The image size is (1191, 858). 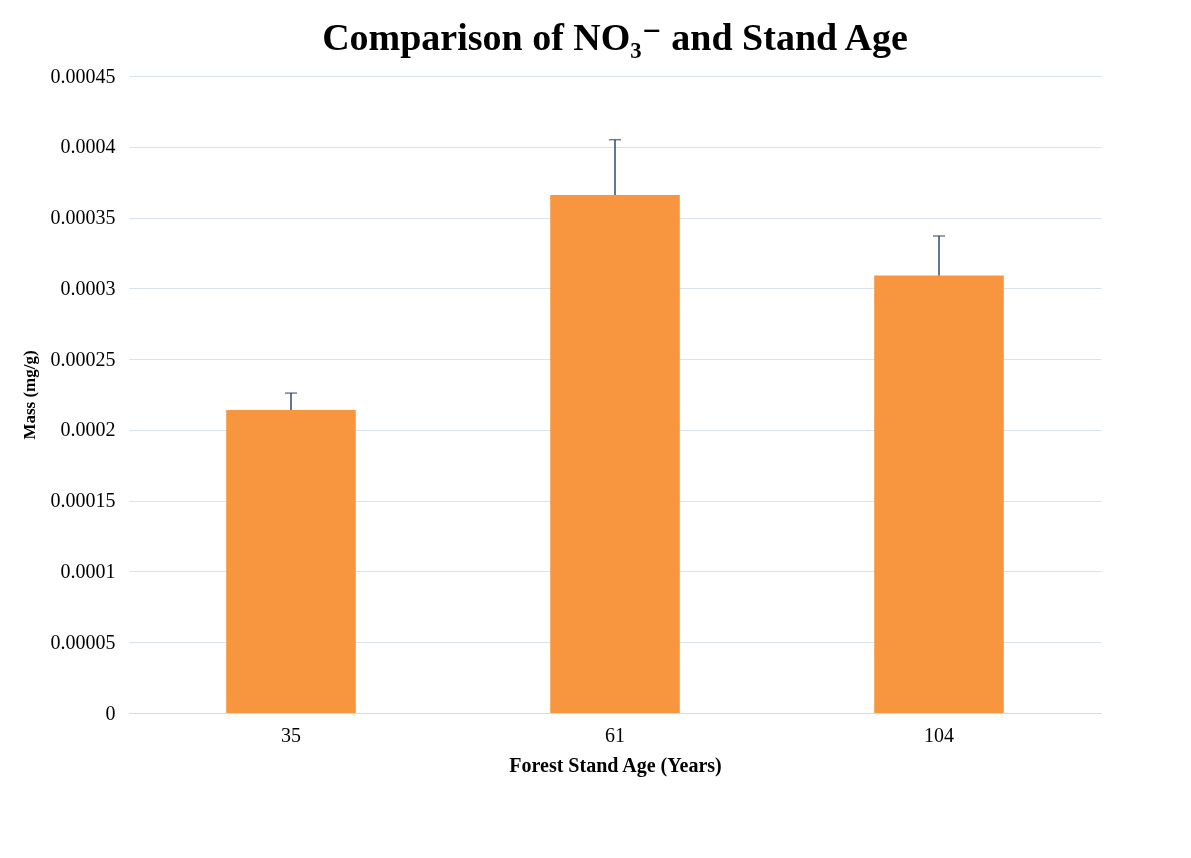 What do you see at coordinates (83, 217) in the screenshot?
I see `y-tick-label: 0.00035` at bounding box center [83, 217].